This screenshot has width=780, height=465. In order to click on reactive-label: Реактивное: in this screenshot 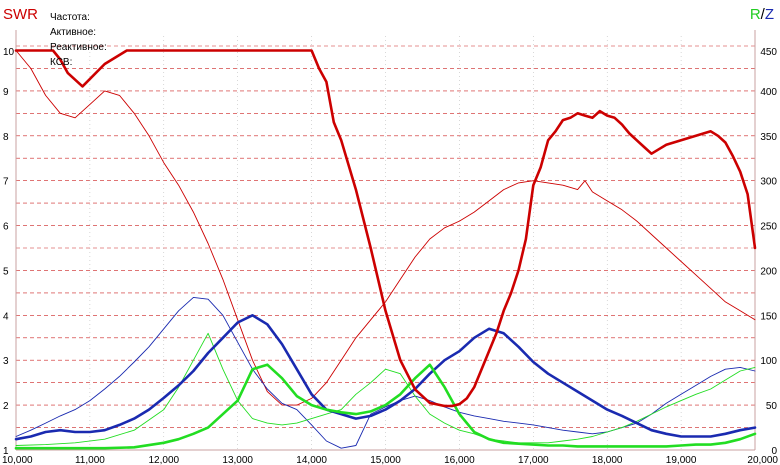, I will do `click(78, 47)`.